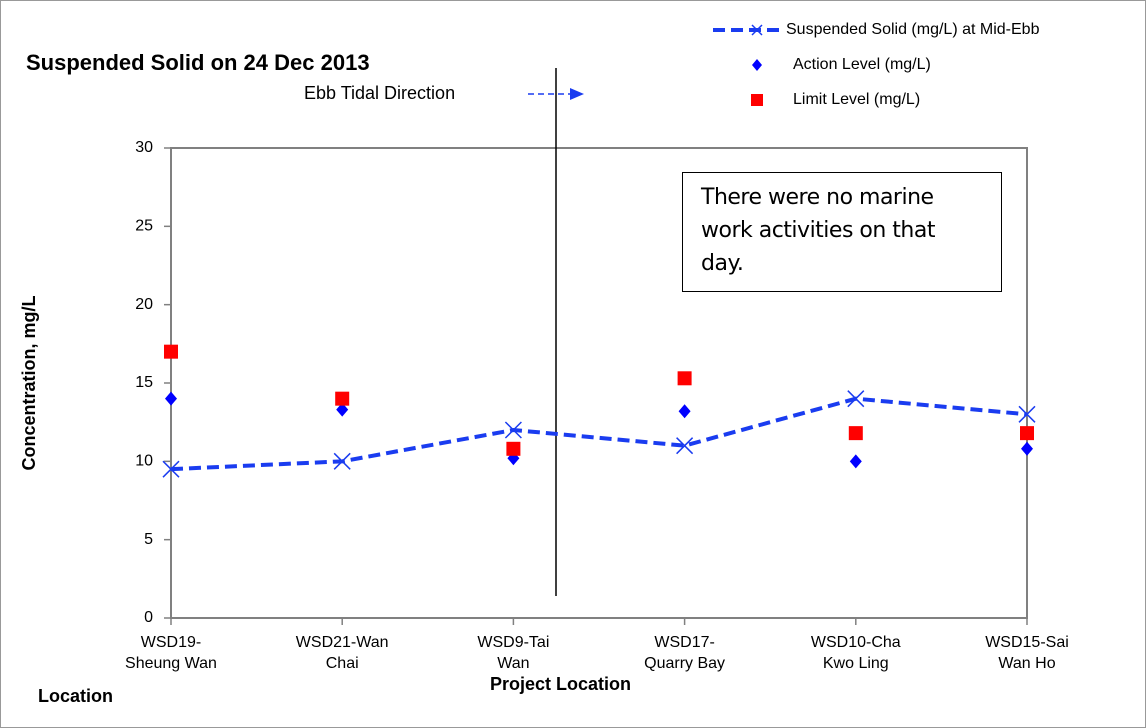  I want to click on y-tick-label: 10, so click(144, 461).